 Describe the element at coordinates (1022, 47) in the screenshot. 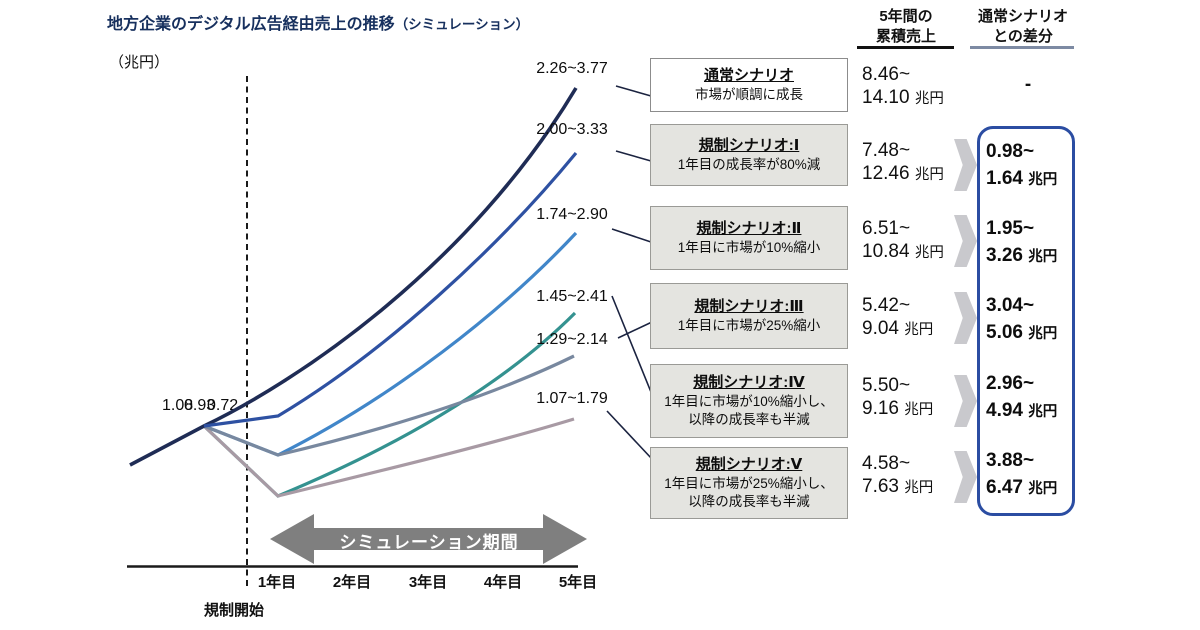

I see `diff-header-underline` at that location.